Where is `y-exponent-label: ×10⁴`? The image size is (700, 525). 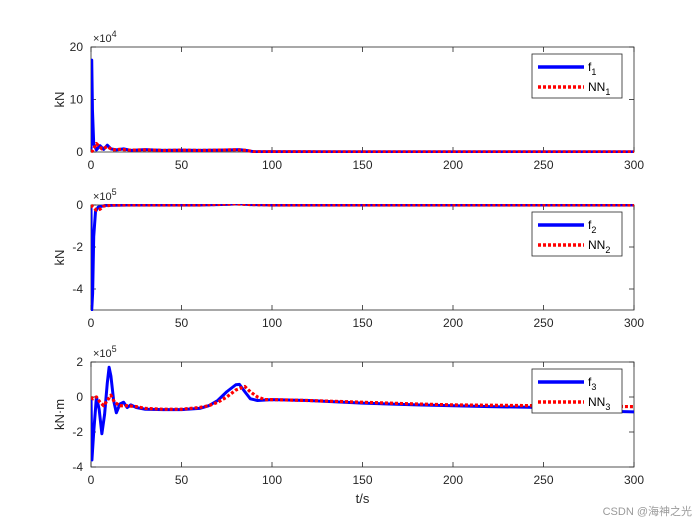
y-exponent-label: ×10⁴ is located at coordinates (105, 37).